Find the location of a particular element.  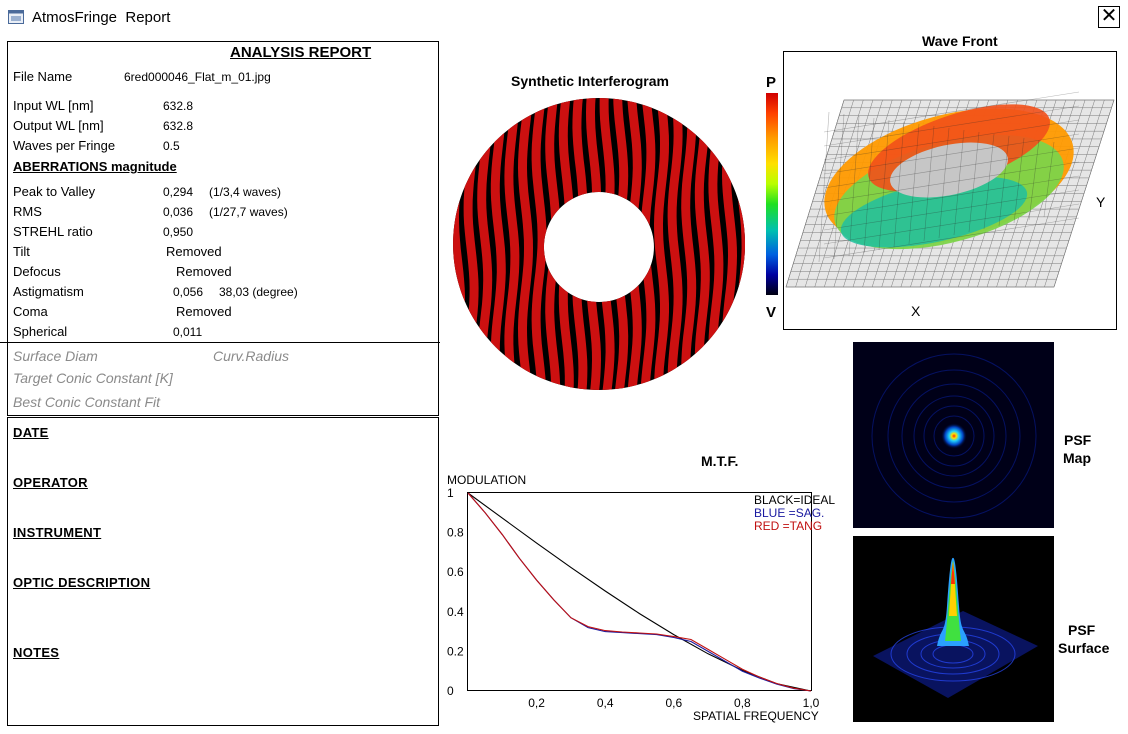

aberrations-header: ABERRATIONS magnitude is located at coordinates (95, 166).